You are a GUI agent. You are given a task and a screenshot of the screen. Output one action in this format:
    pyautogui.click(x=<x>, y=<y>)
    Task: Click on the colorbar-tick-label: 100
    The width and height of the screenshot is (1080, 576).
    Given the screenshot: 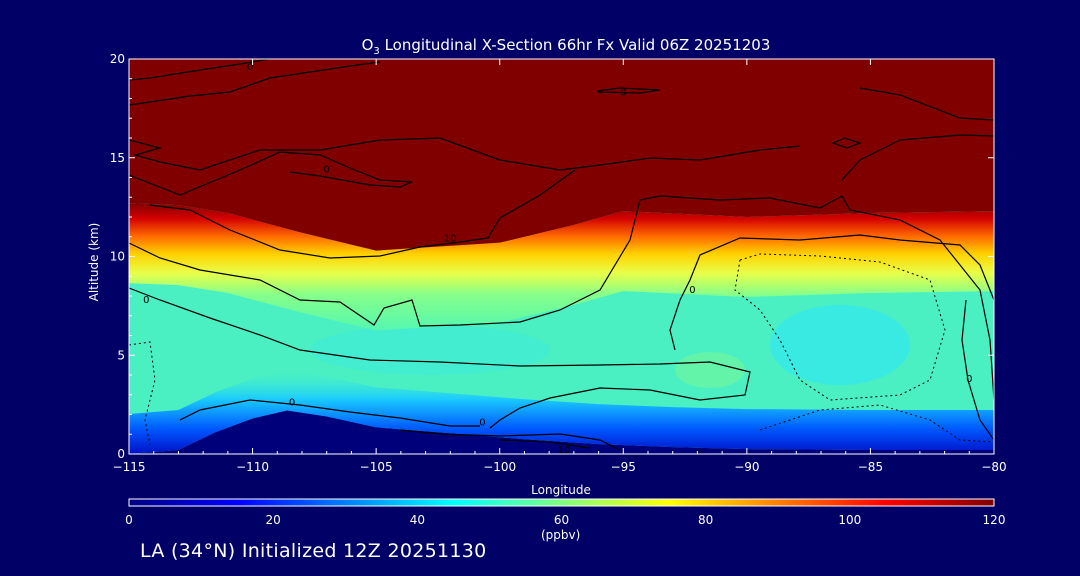 What is the action you would take?
    pyautogui.click(x=849, y=520)
    